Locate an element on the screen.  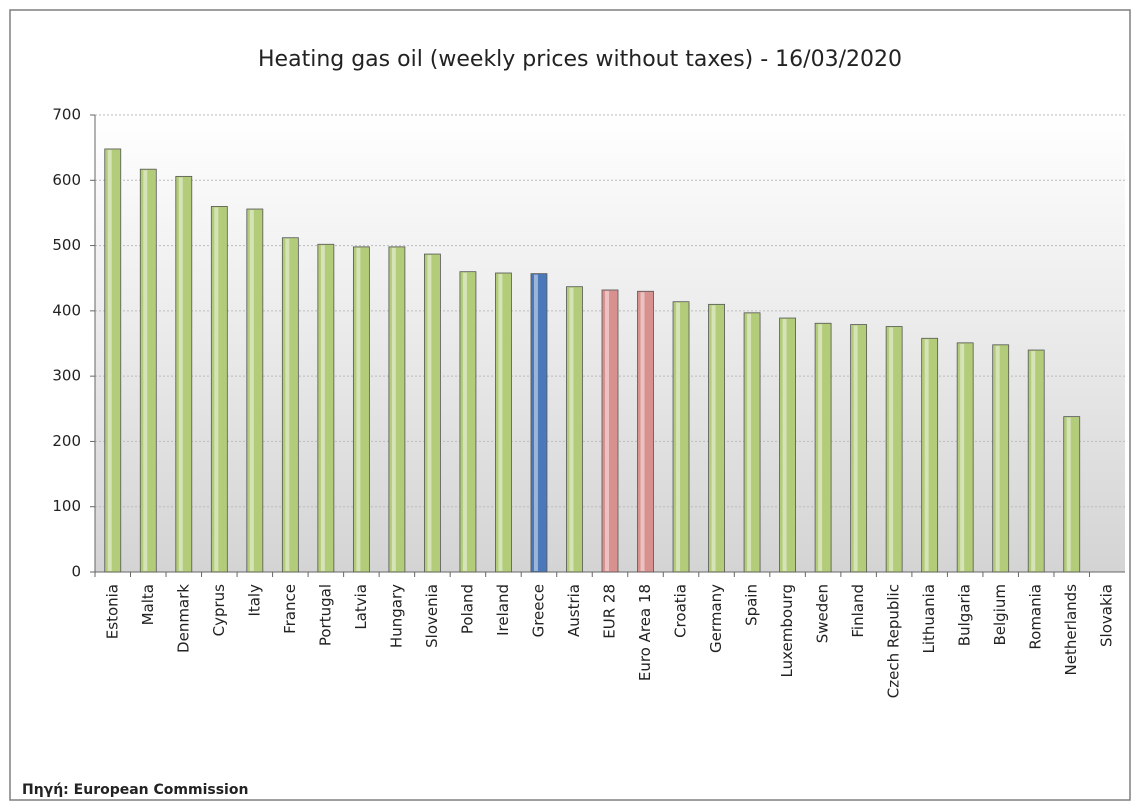
source-note: Πηγή: European Commission is located at coordinates (135, 790).